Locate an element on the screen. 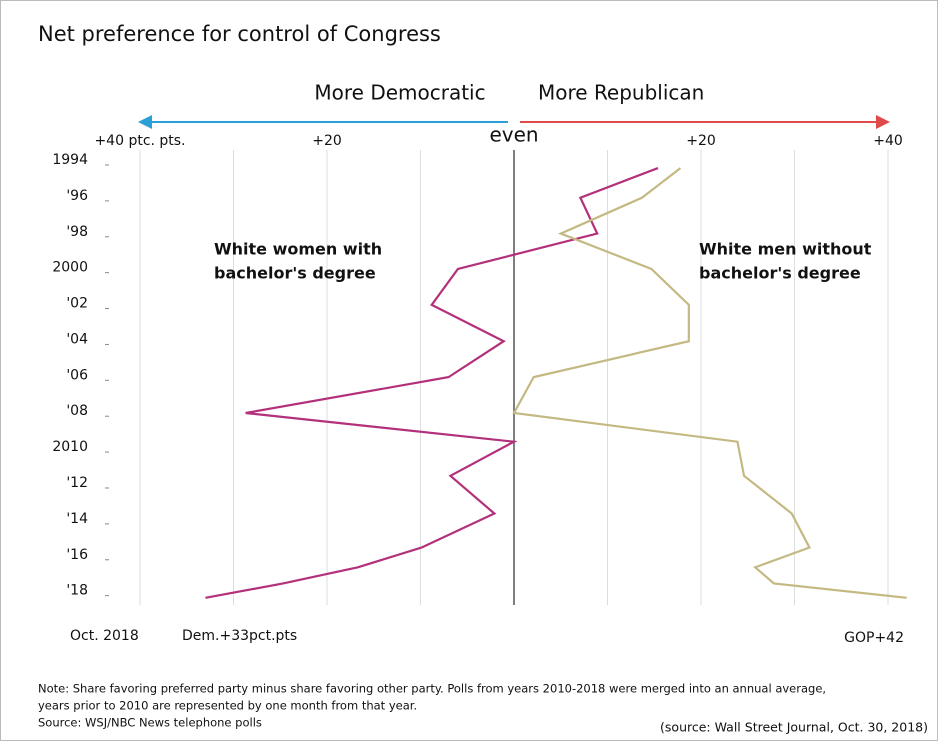  y-tick-label: '04 is located at coordinates (77, 339).